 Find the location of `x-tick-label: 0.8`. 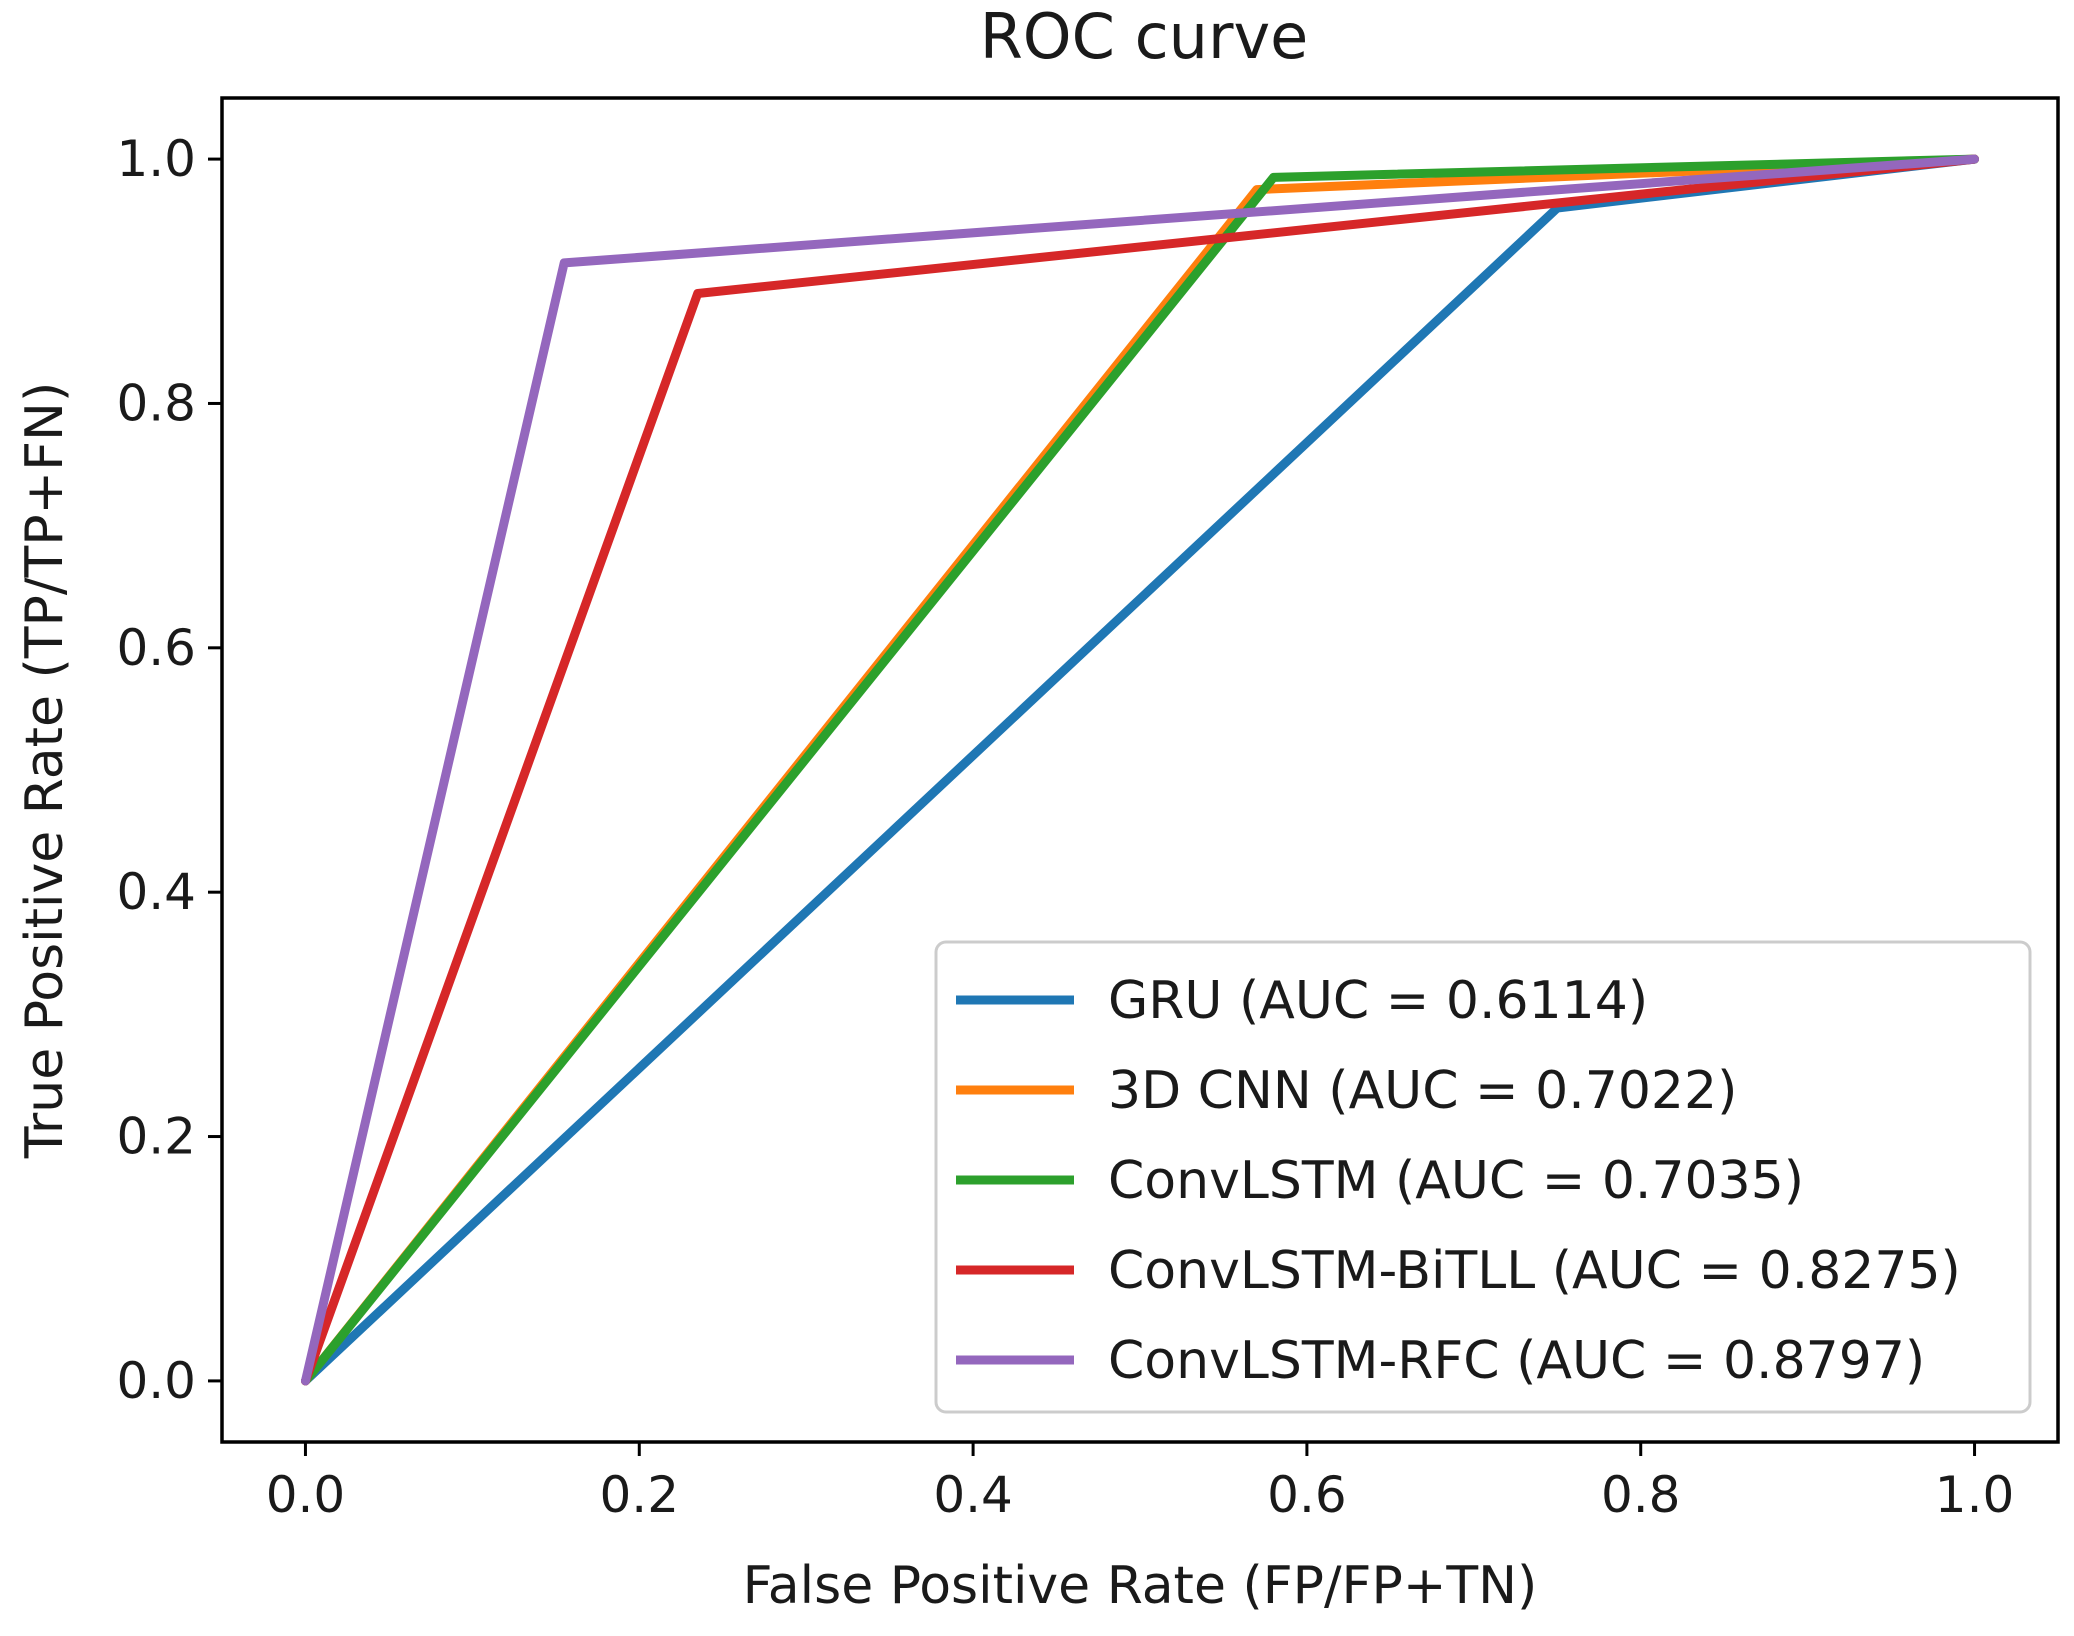

x-tick-label: 0.8 is located at coordinates (1641, 1495).